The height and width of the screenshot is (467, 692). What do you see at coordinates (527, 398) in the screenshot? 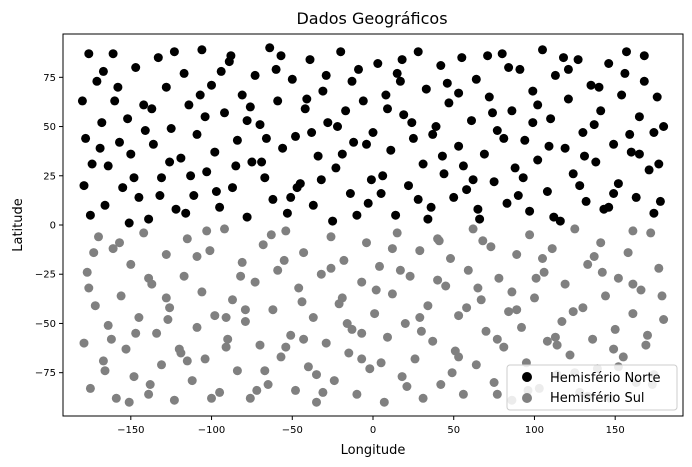
I see `legend-marker-hemisferio-sul` at bounding box center [527, 398].